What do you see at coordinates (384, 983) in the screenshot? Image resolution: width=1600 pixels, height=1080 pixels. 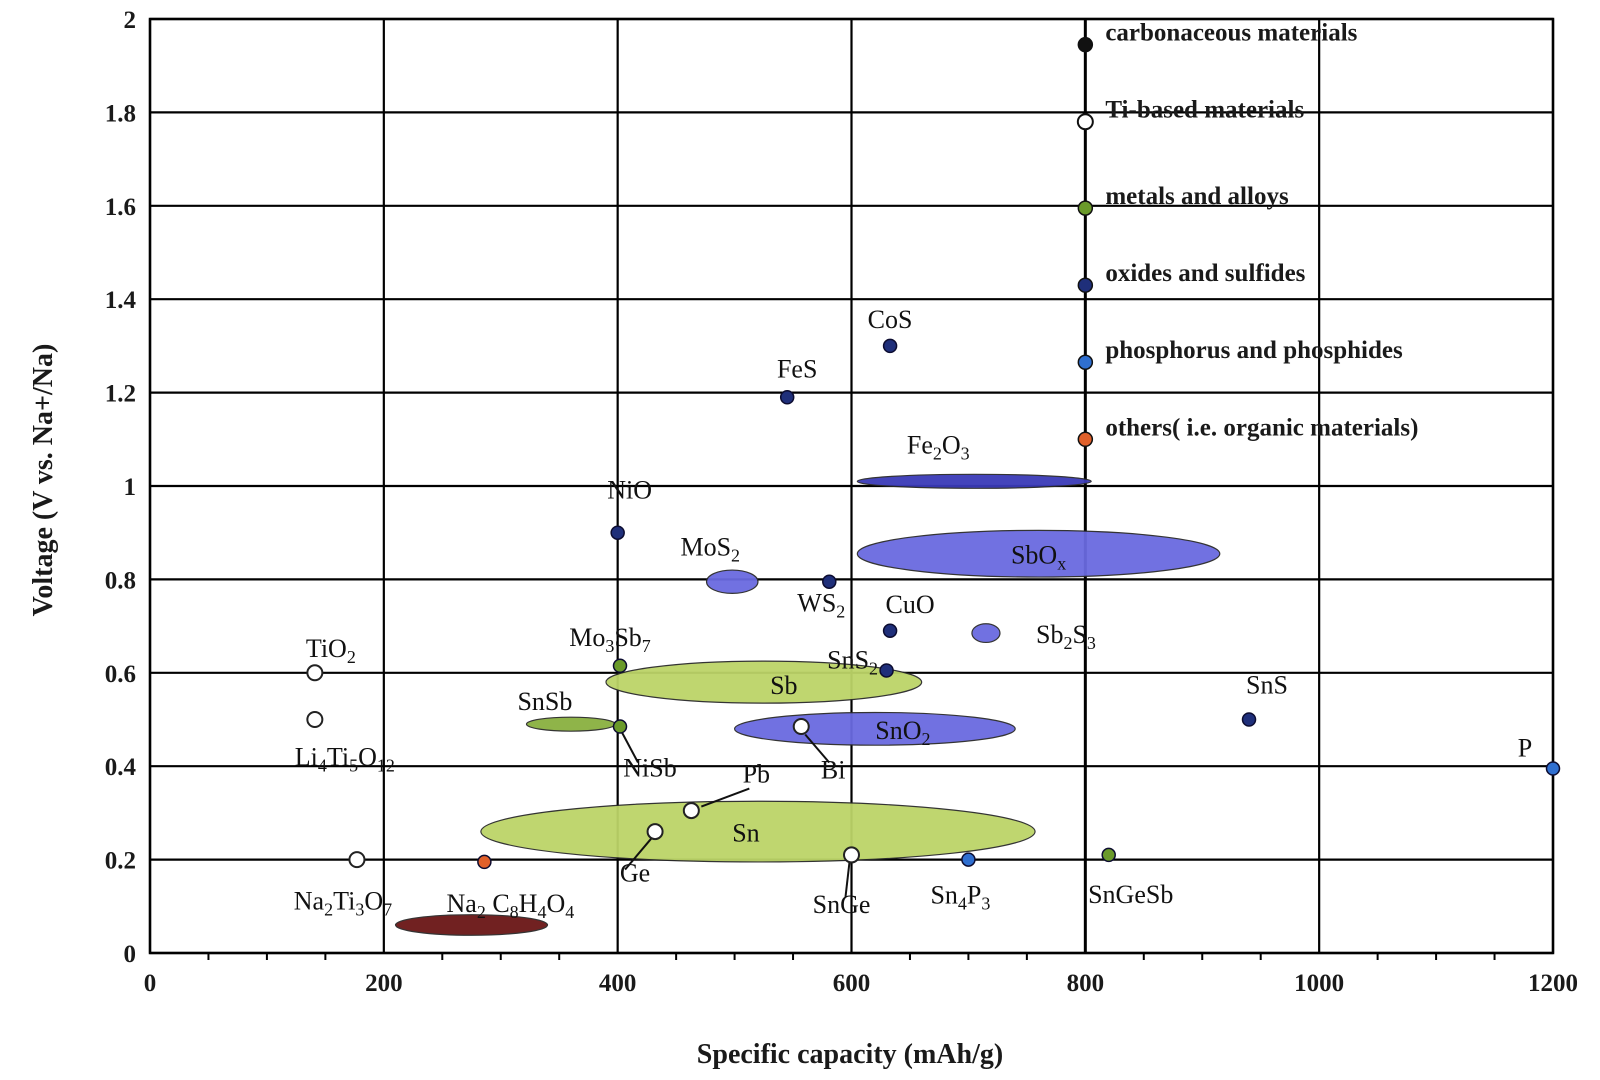 I see `x-tick-label: 200` at bounding box center [384, 983].